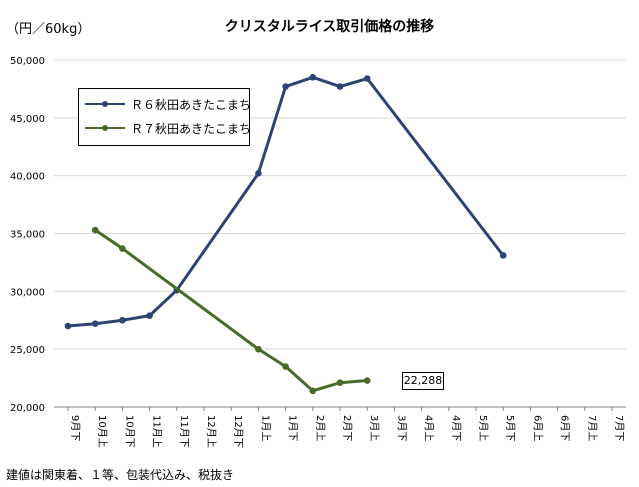  I want to click on series-line-r7, so click(231, 310).